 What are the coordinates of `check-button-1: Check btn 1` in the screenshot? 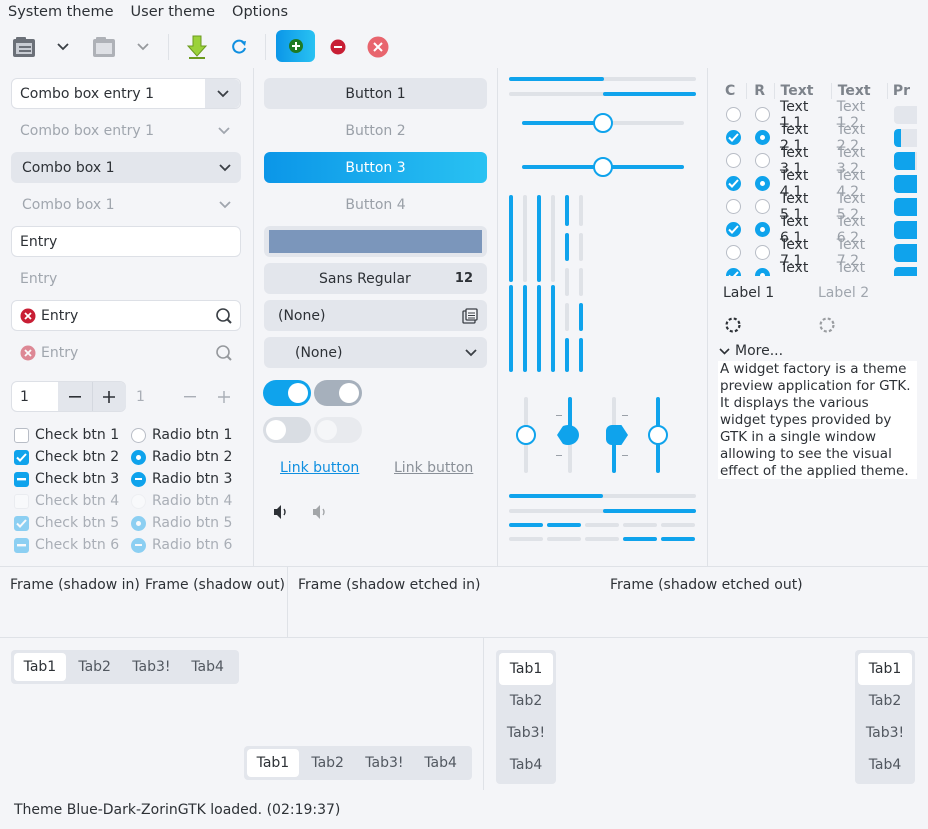 It's located at (66, 435).